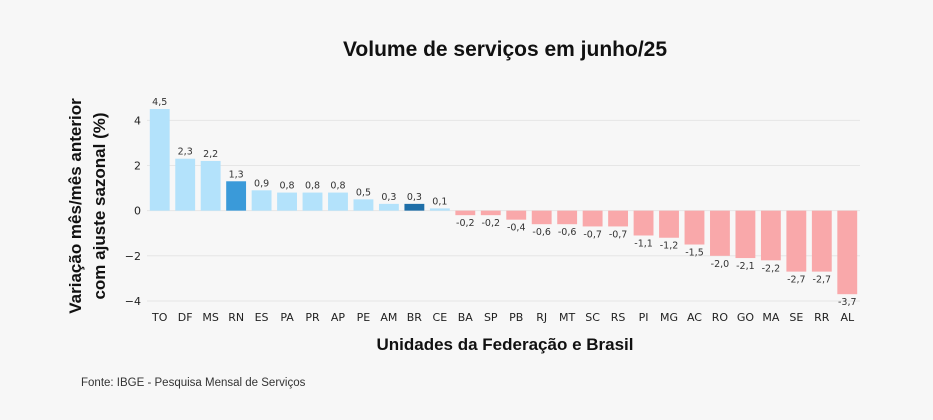 The height and width of the screenshot is (420, 933). I want to click on data-label-ap: 0,8, so click(337, 186).